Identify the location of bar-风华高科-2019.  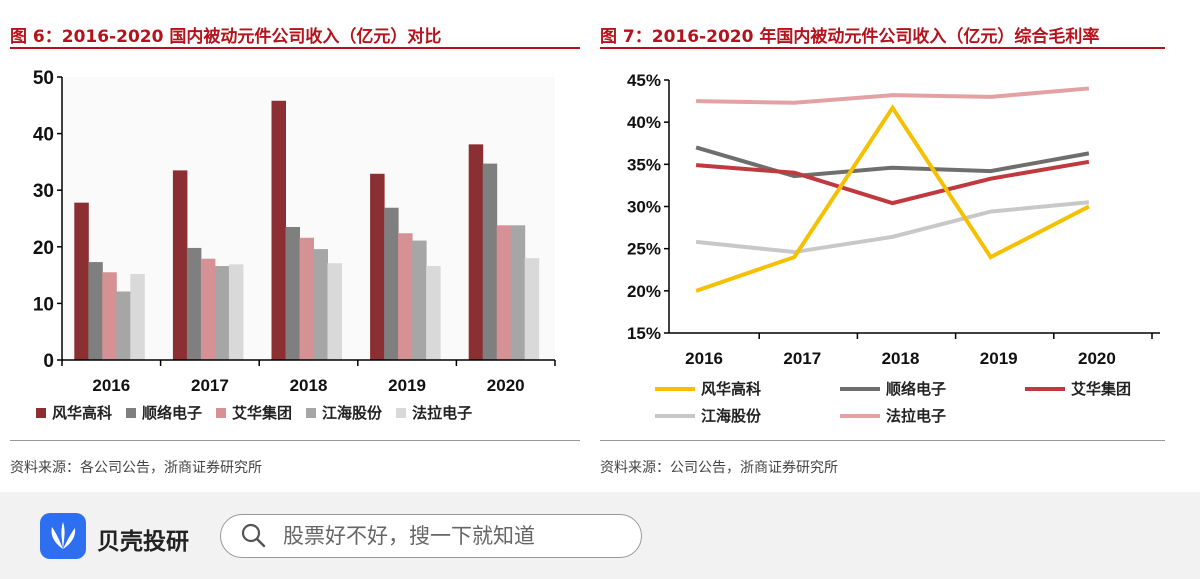
(377, 266).